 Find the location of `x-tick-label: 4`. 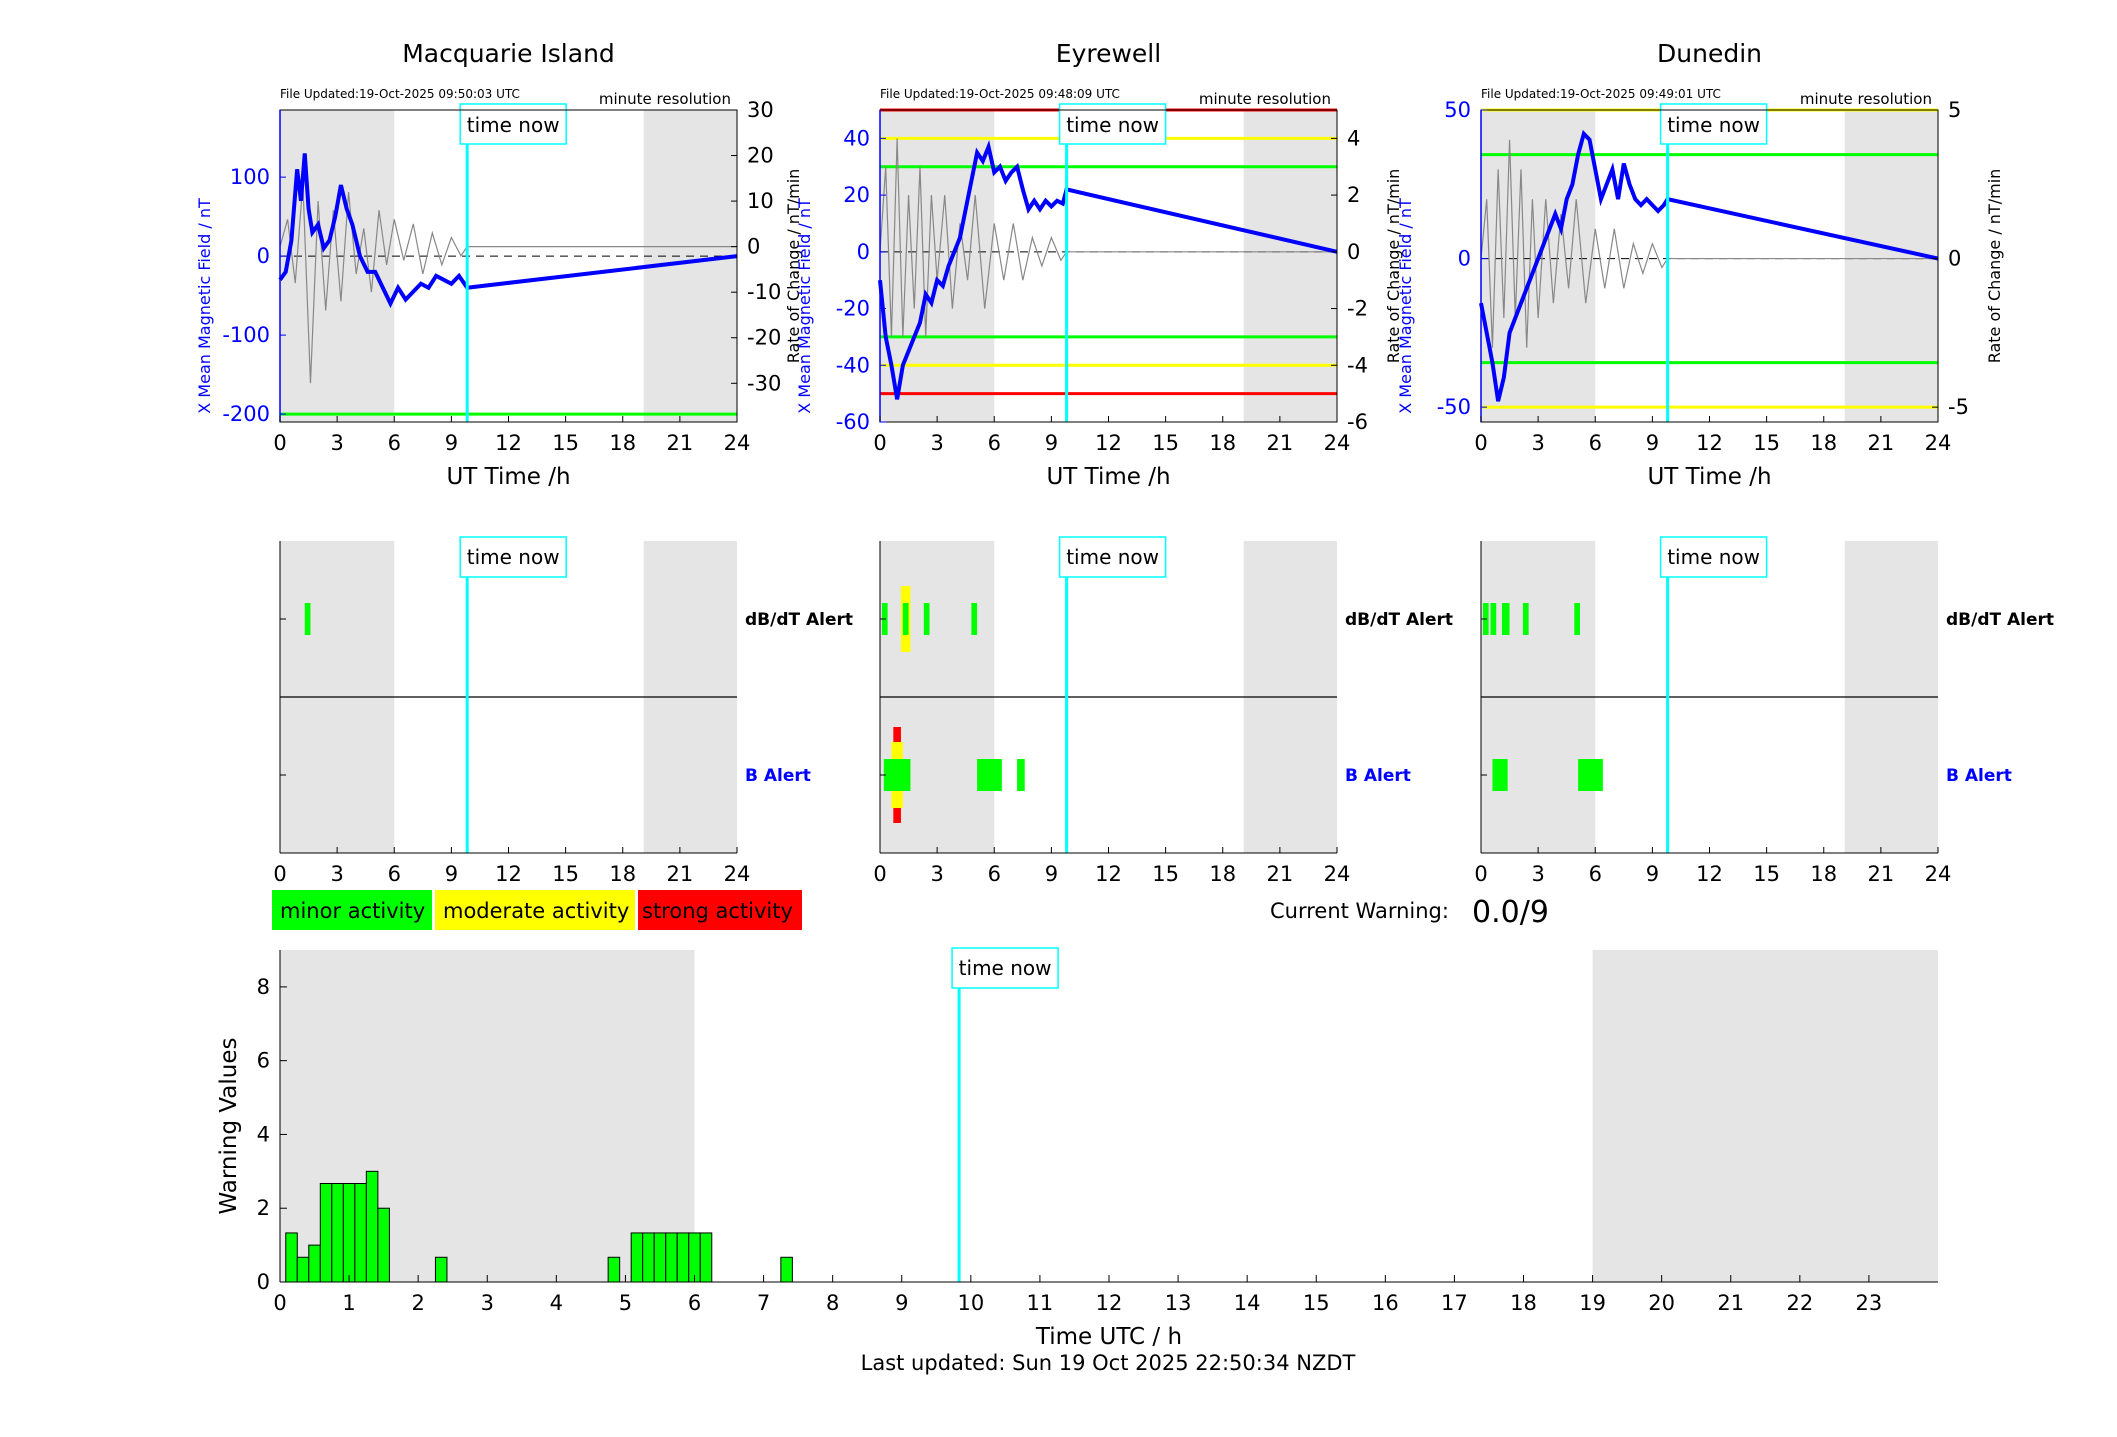

x-tick-label: 4 is located at coordinates (556, 1303).